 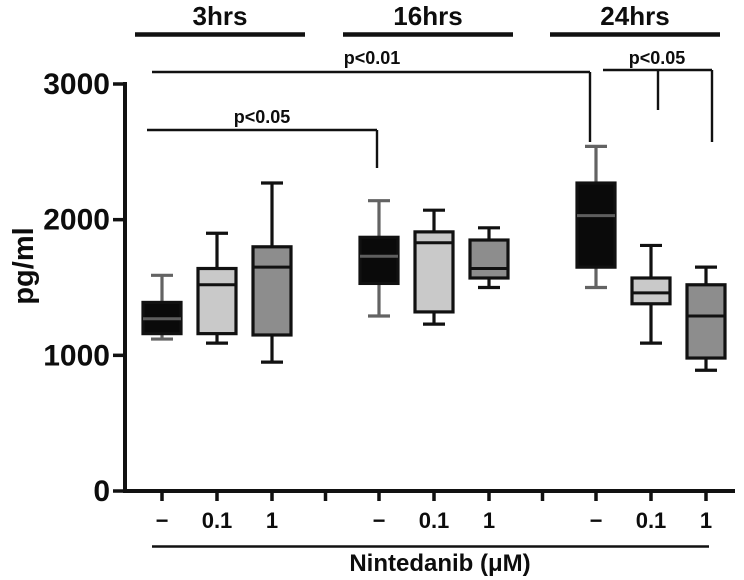 What do you see at coordinates (634, 16) in the screenshot?
I see `group-header: 24hrs` at bounding box center [634, 16].